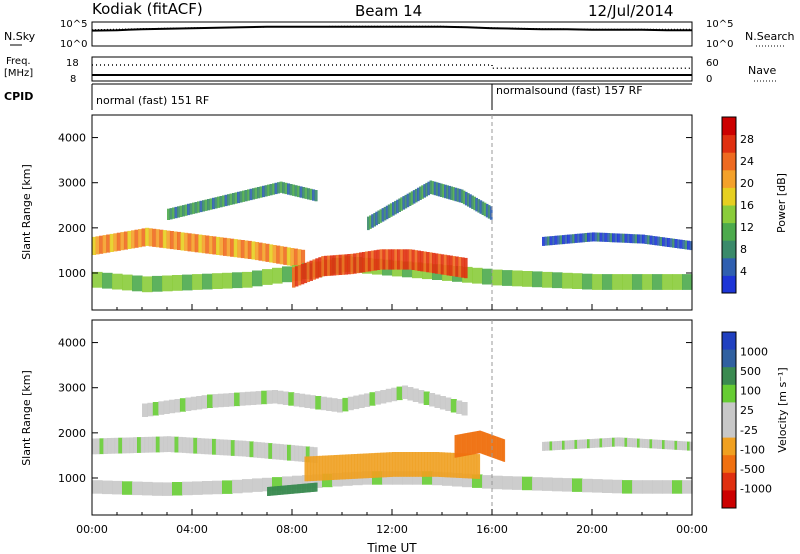 The height and width of the screenshot is (554, 800). What do you see at coordinates (72, 343) in the screenshot?
I see `ytick-label: 4000` at bounding box center [72, 343].